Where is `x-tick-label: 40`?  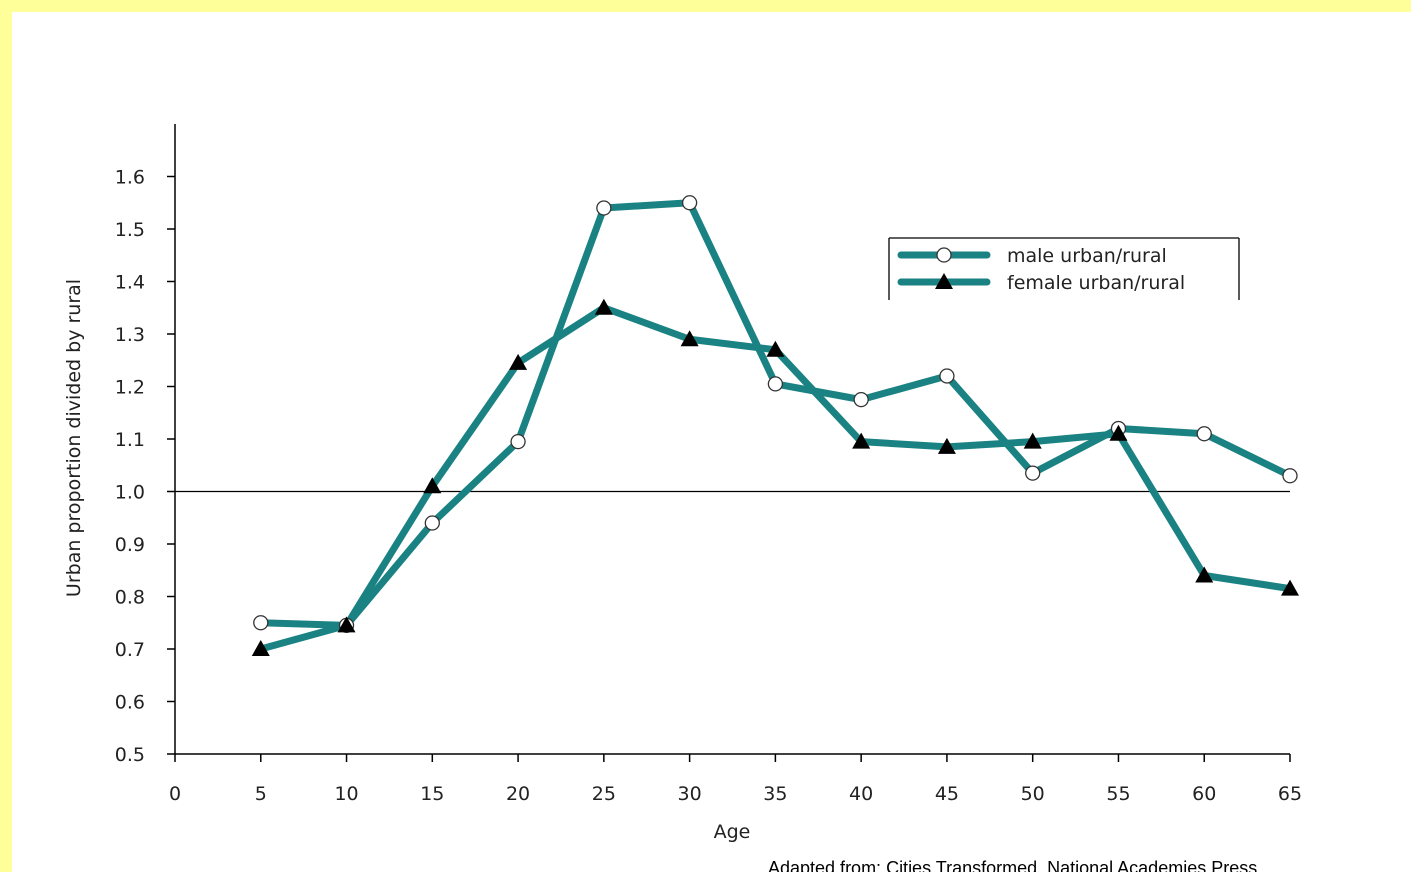 x-tick-label: 40 is located at coordinates (861, 794).